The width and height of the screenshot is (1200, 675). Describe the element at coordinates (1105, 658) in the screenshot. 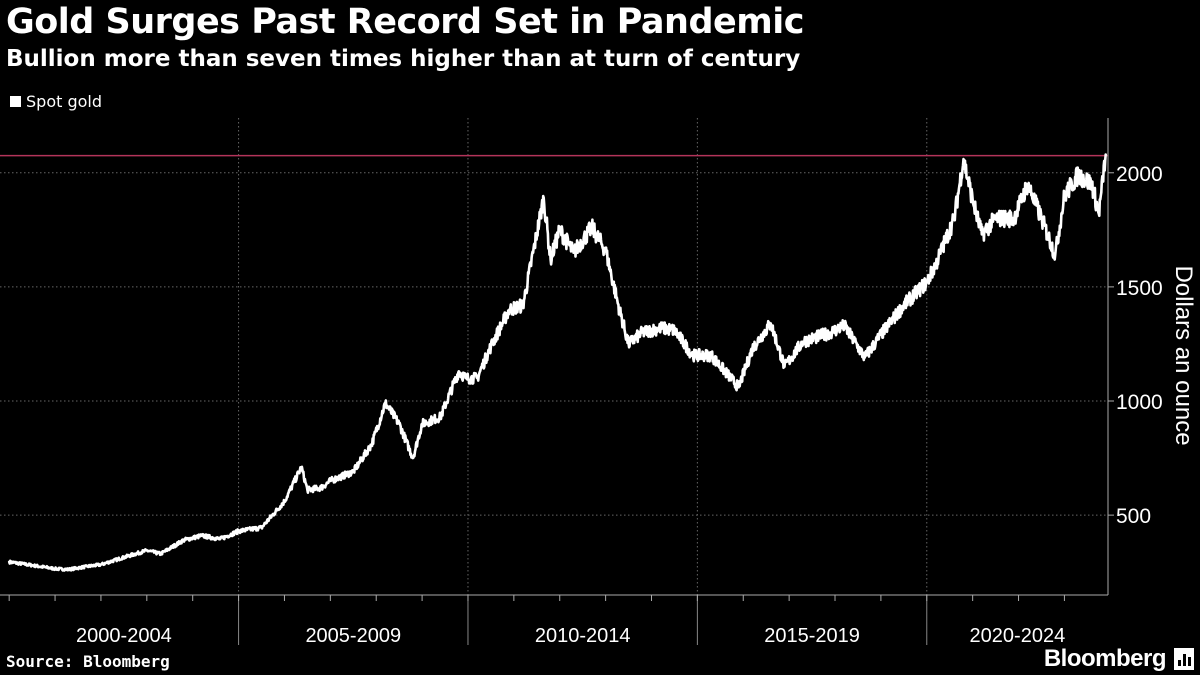

I see `bloomberg-logo: Bloomberg` at that location.